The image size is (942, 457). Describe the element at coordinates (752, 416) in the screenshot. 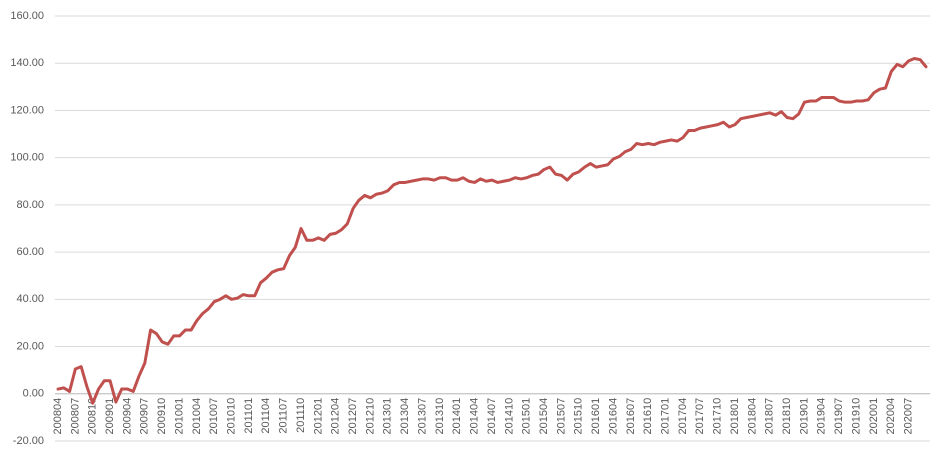

I see `x-tick-label: 201804` at that location.